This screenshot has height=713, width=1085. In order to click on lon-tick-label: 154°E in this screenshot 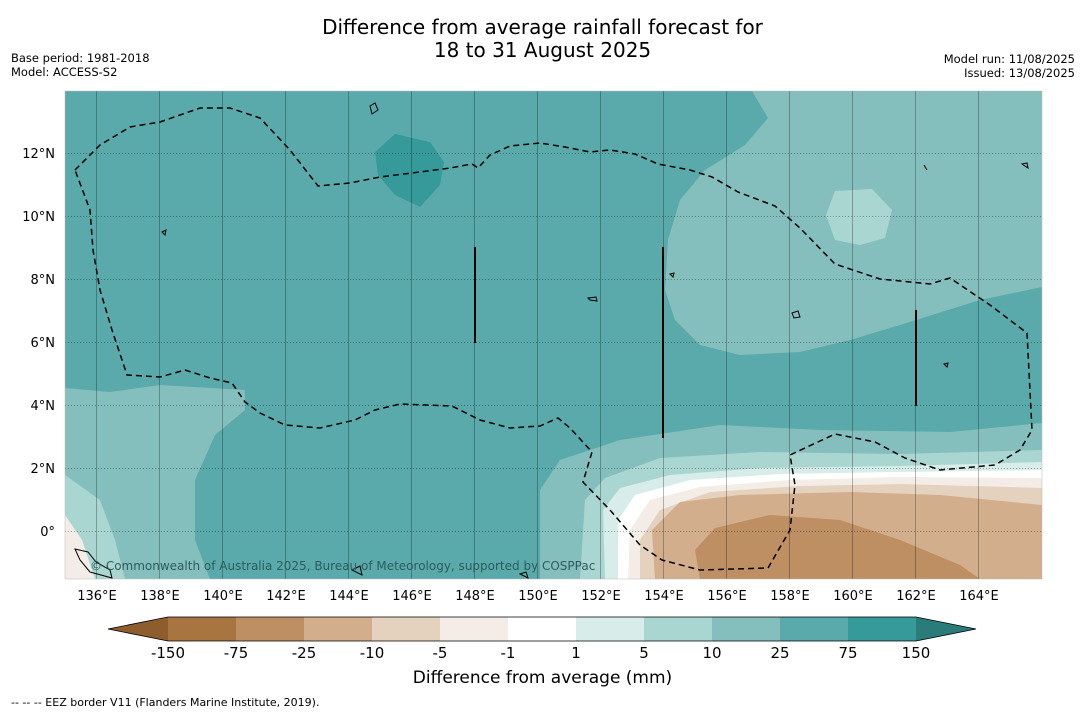, I will do `click(664, 596)`.